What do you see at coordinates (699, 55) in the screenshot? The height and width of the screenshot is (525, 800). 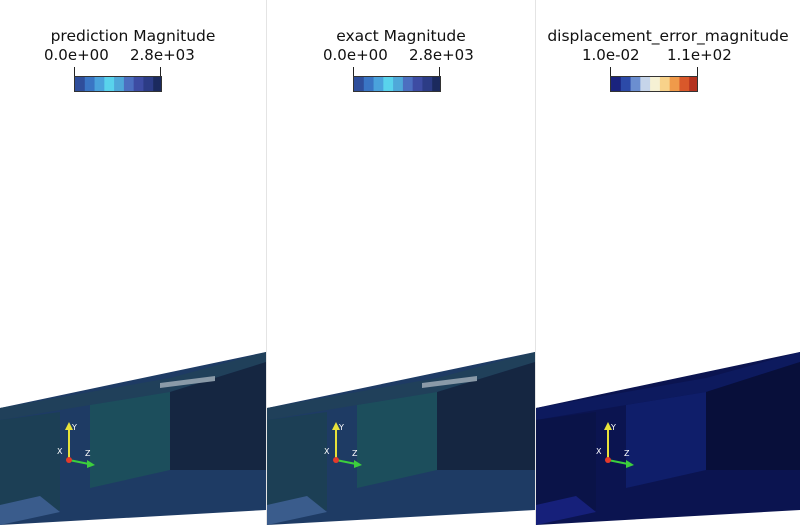 I see `legend-max-label: 1.1e+02` at bounding box center [699, 55].